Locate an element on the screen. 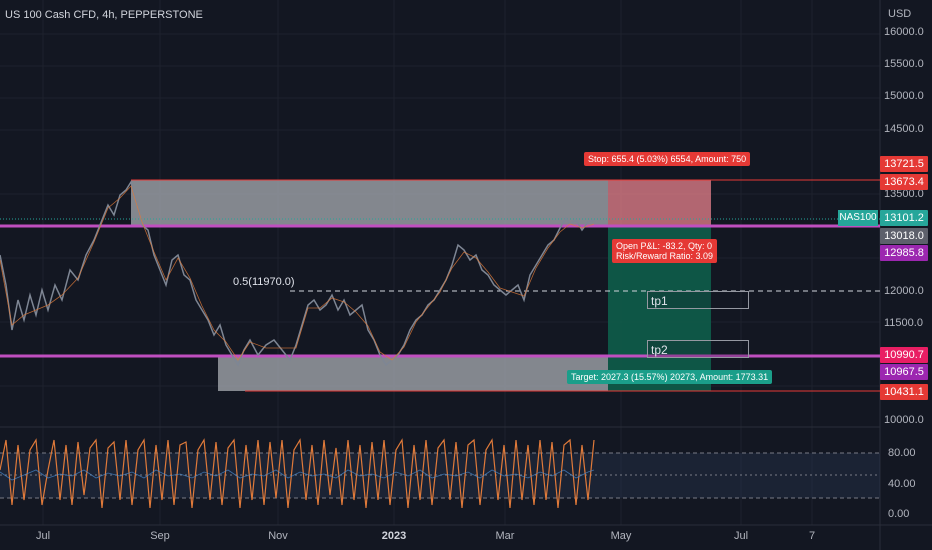 The height and width of the screenshot is (550, 932). time-tick: Sep is located at coordinates (160, 536).